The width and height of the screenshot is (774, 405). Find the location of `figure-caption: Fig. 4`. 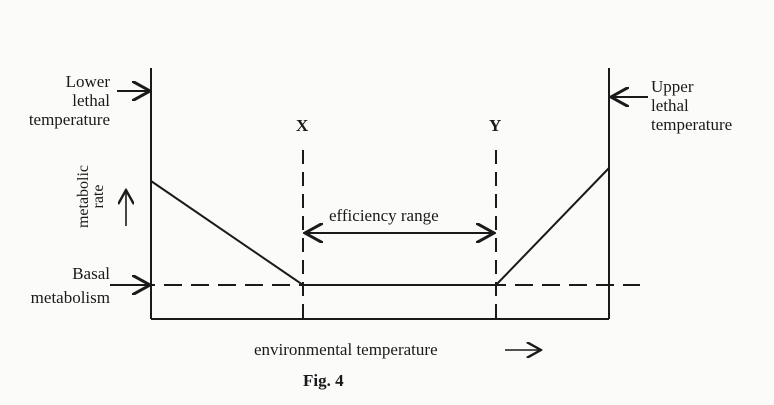

figure-caption: Fig. 4 is located at coordinates (323, 380).